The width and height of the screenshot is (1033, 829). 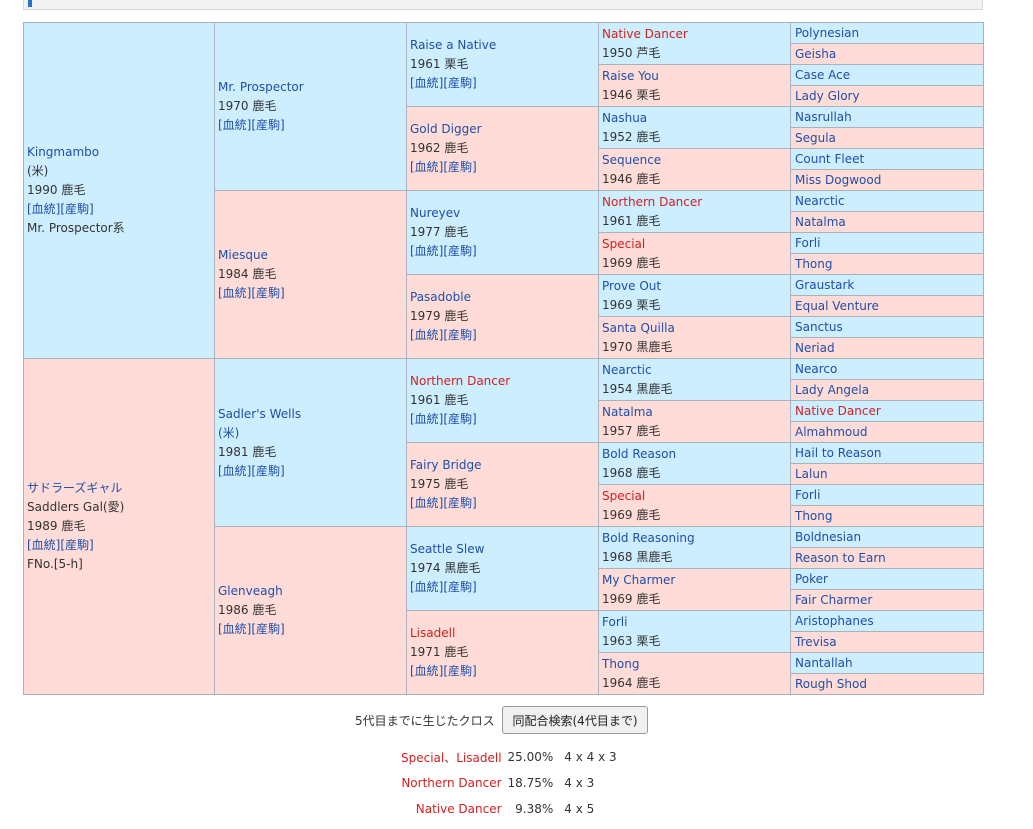 What do you see at coordinates (630, 75) in the screenshot?
I see `horse-name-link: Raise You` at bounding box center [630, 75].